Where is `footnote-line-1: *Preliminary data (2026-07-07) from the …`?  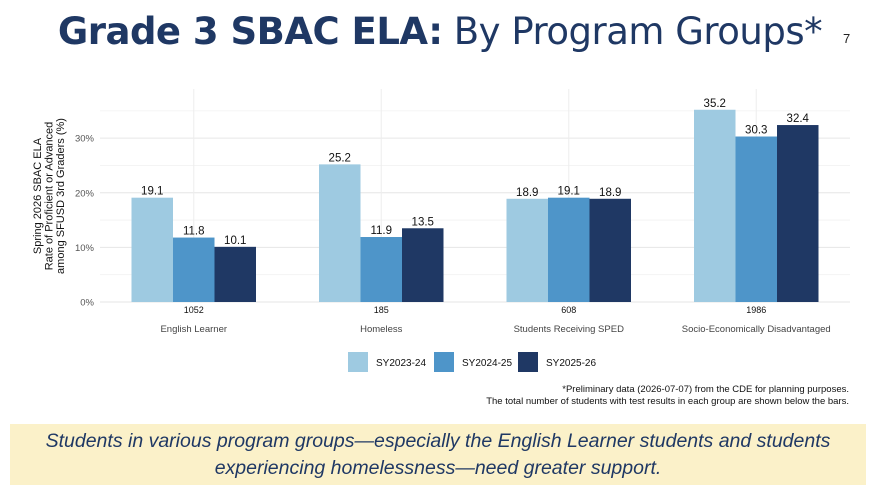 footnote-line-1: *Preliminary data (2026-07-07) from the … is located at coordinates (705, 389).